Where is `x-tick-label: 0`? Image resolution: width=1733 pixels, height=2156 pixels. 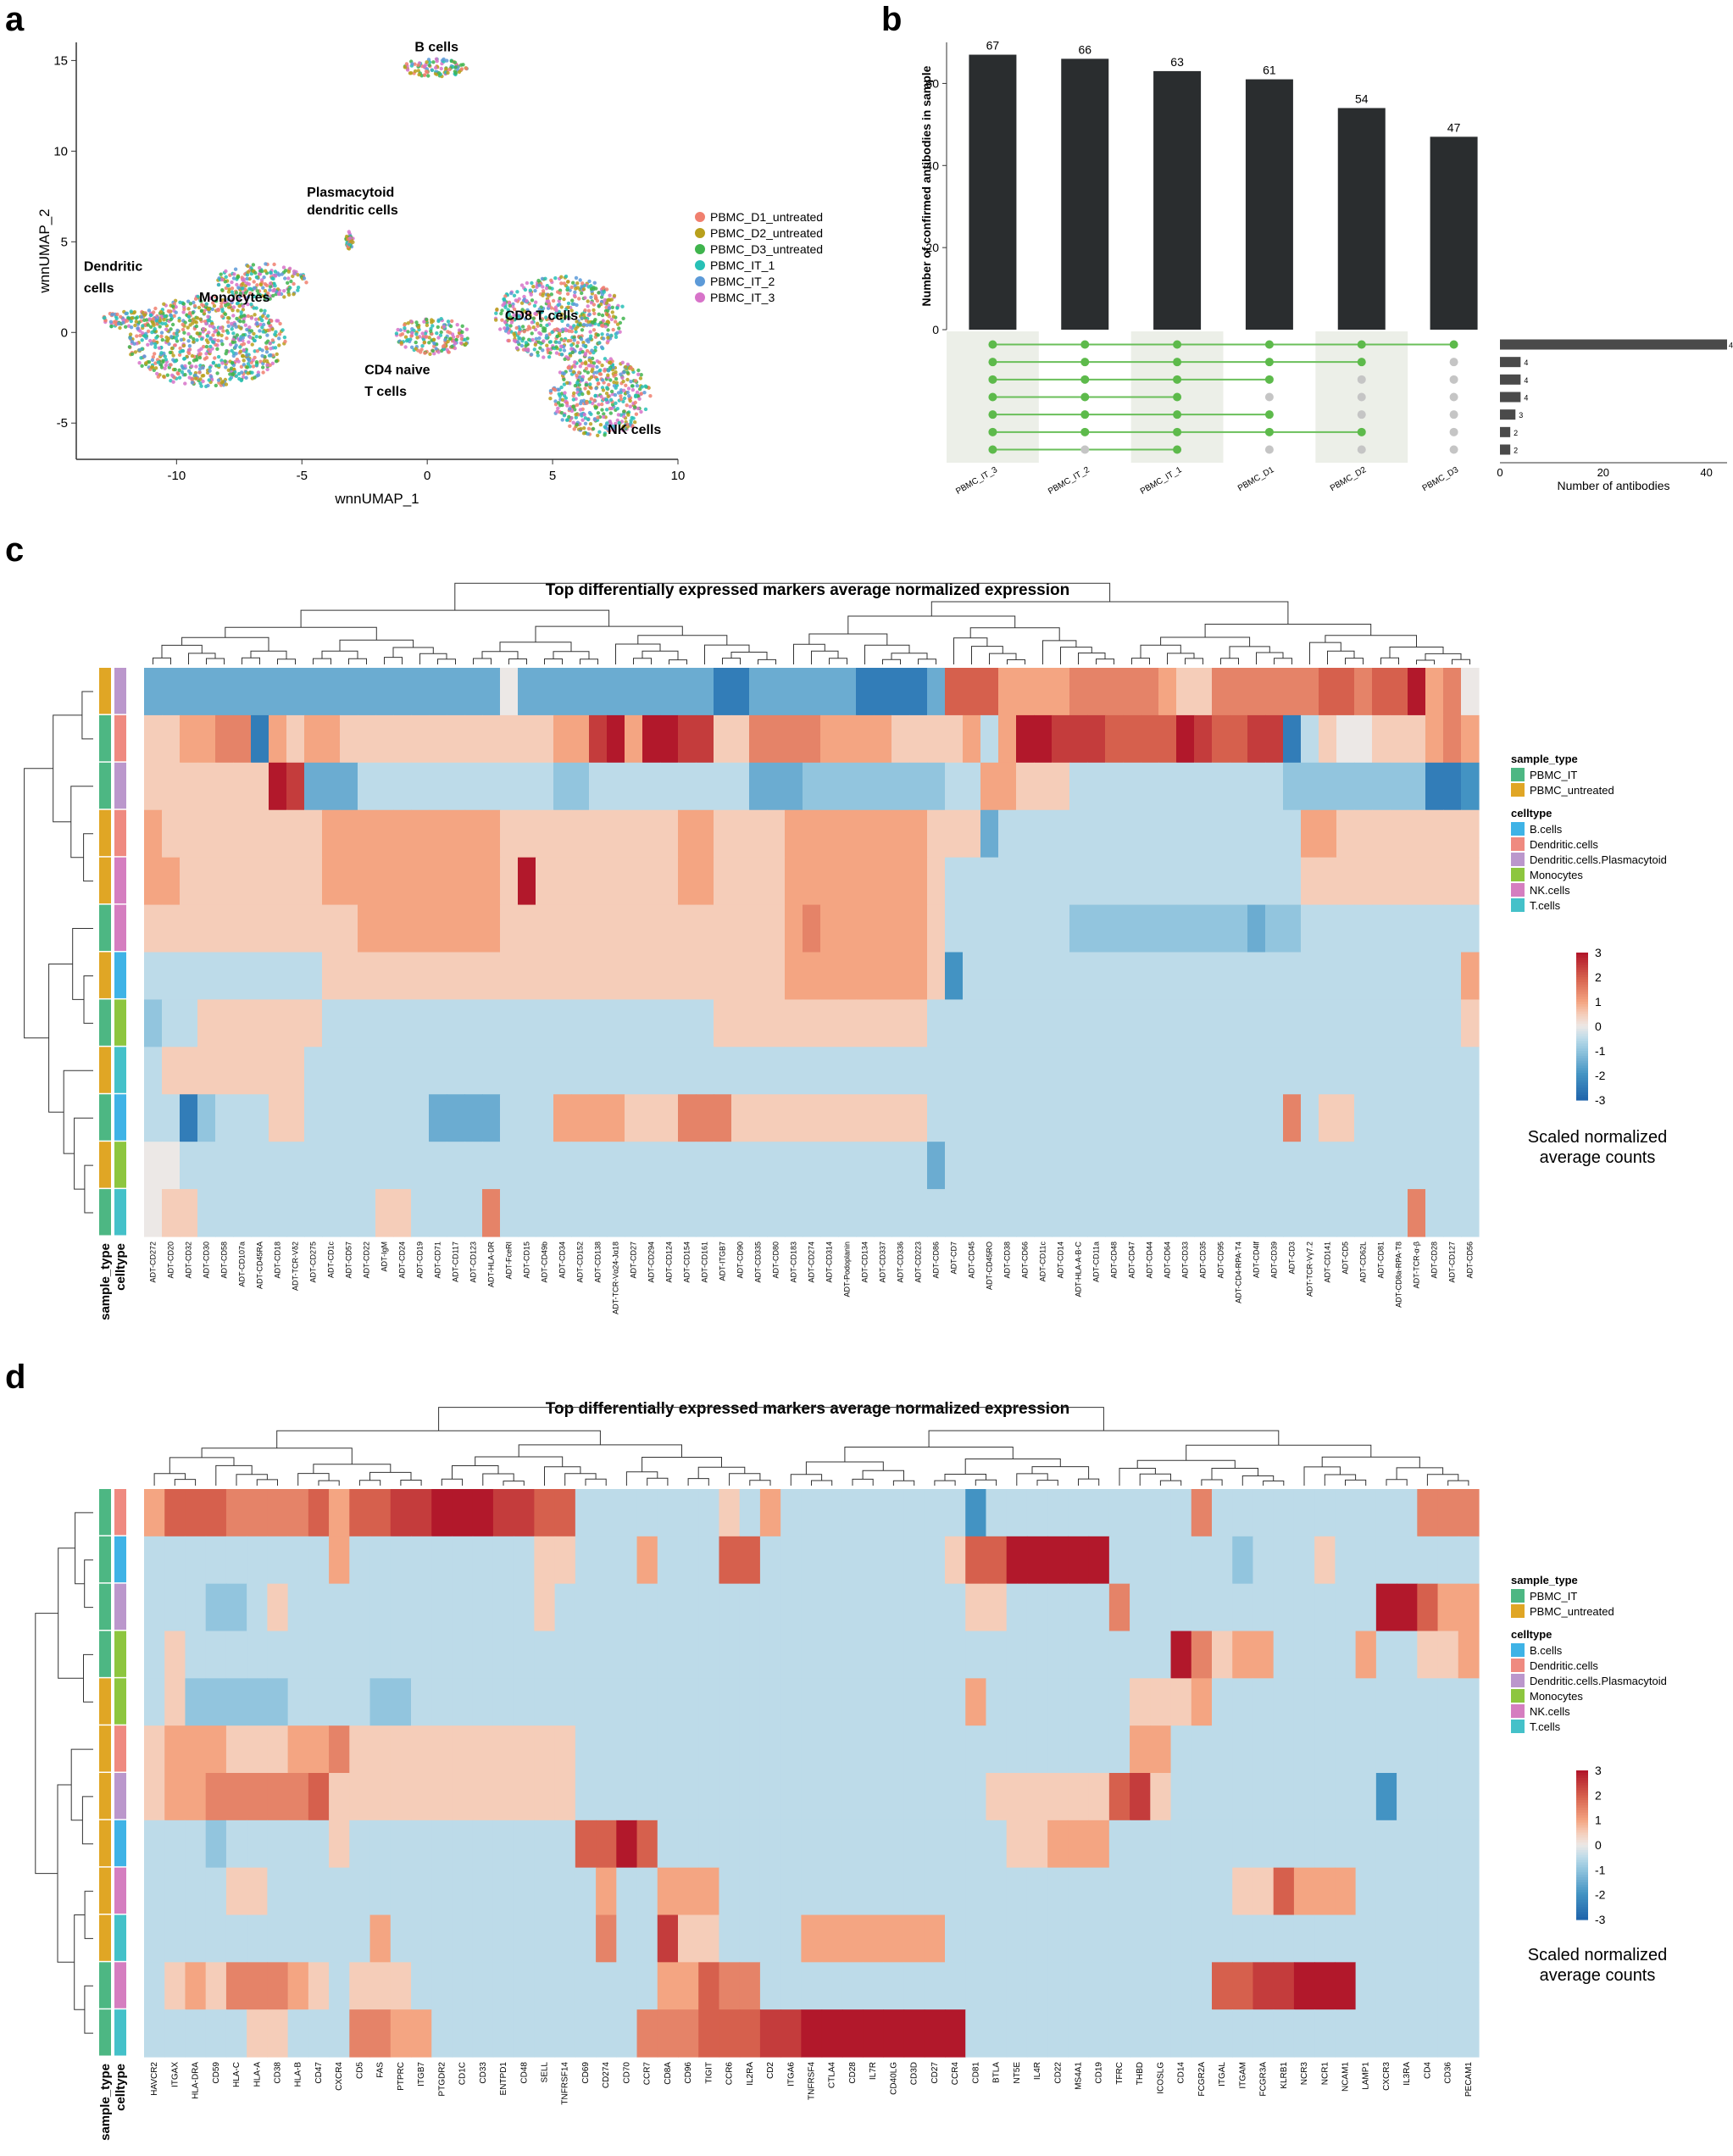 x-tick-label: 0 is located at coordinates (427, 476).